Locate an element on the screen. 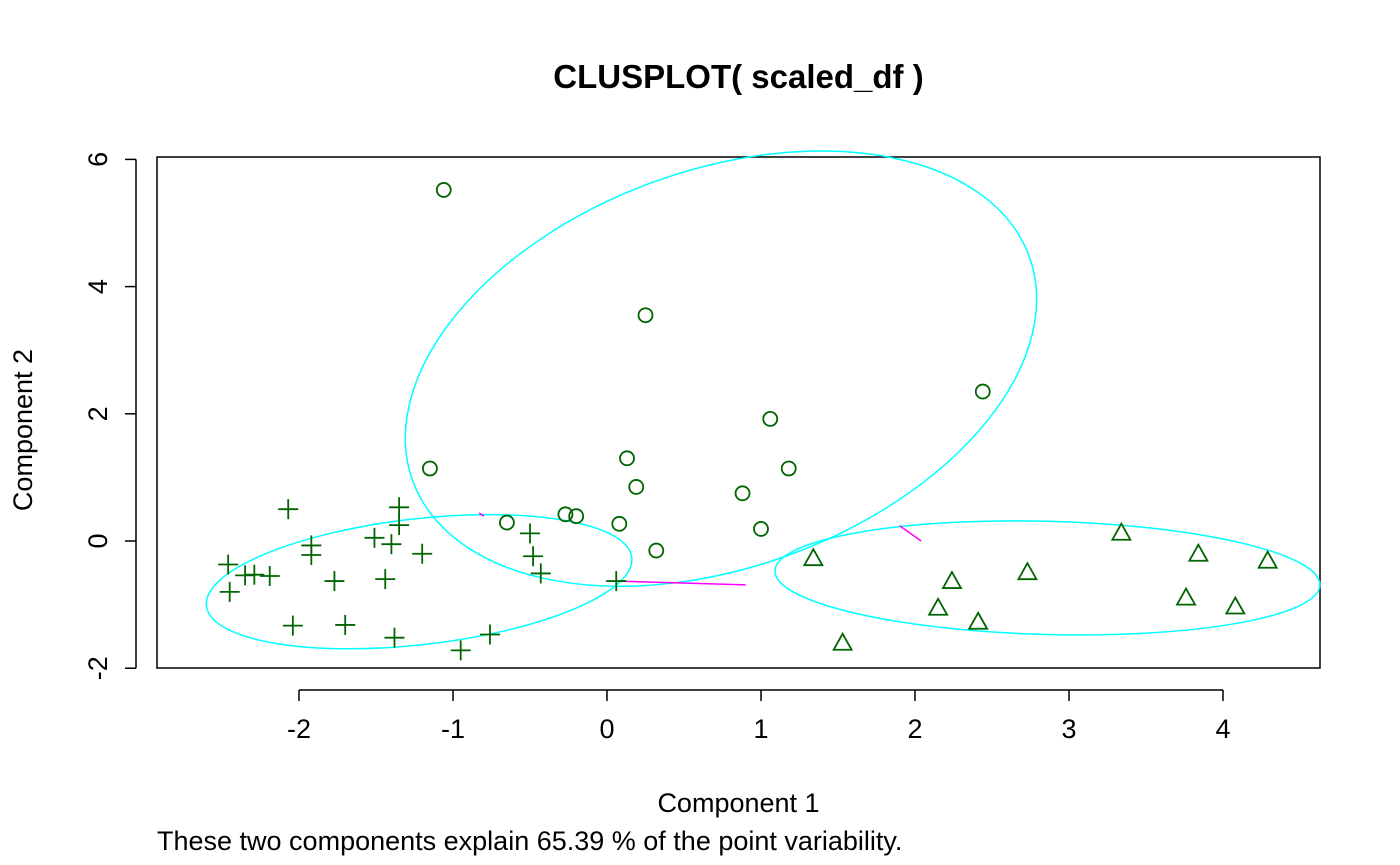 This screenshot has height=865, width=1400. chart-title: CLUSPLOT( scaled_df ) is located at coordinates (738, 76).